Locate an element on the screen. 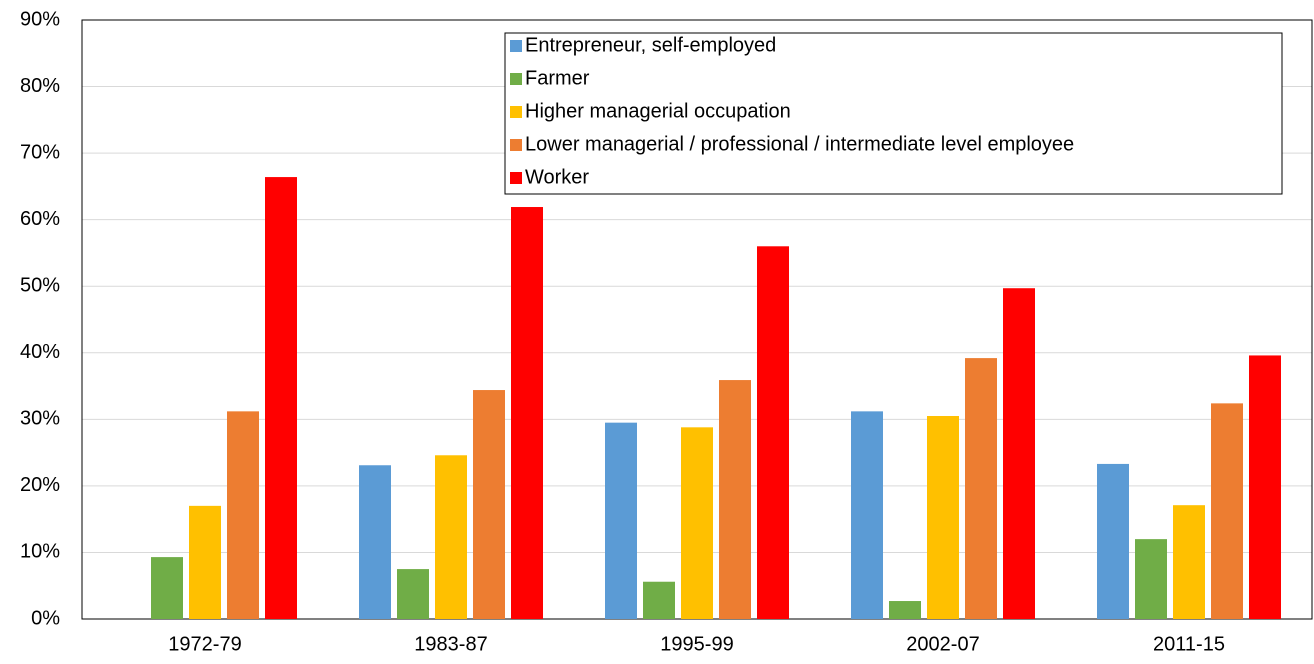 This screenshot has height=664, width=1314. legend-label: Higher managerial occupation is located at coordinates (658, 111).